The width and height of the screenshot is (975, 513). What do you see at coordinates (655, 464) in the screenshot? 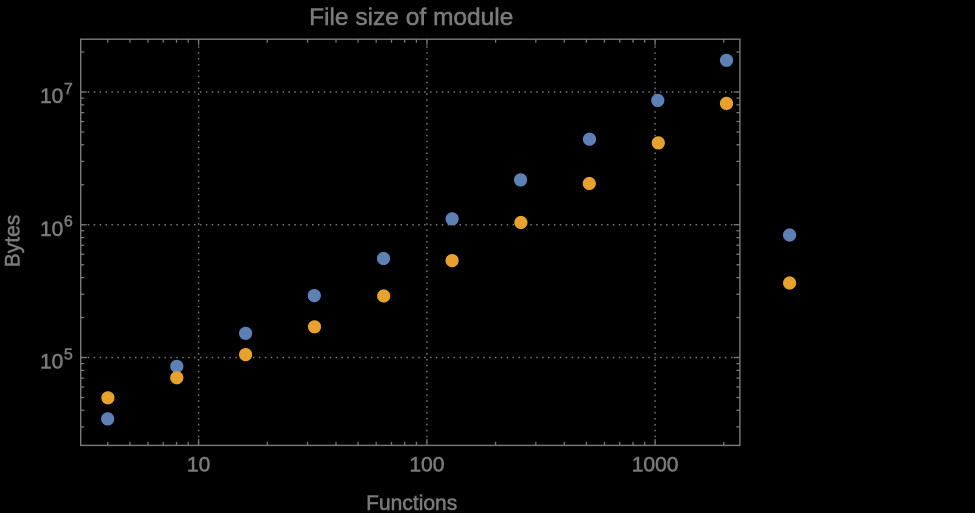
I see `svg-text: 1000` at bounding box center [655, 464].